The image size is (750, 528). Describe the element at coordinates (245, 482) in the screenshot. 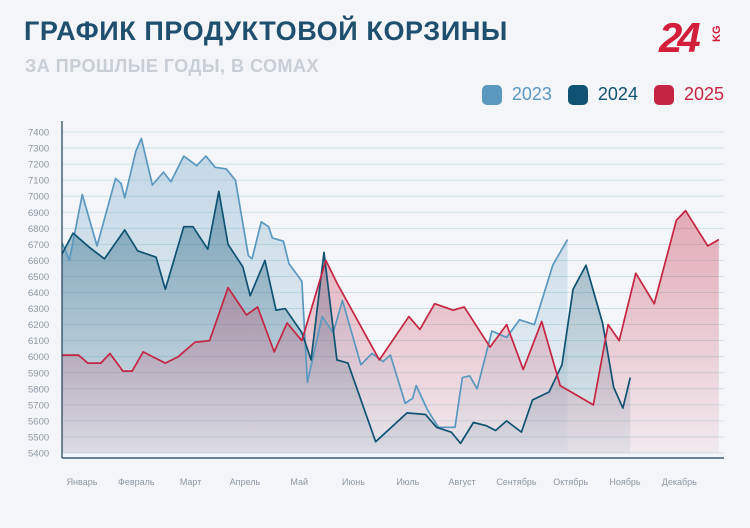

I see `x-tick-4: Апрель` at that location.